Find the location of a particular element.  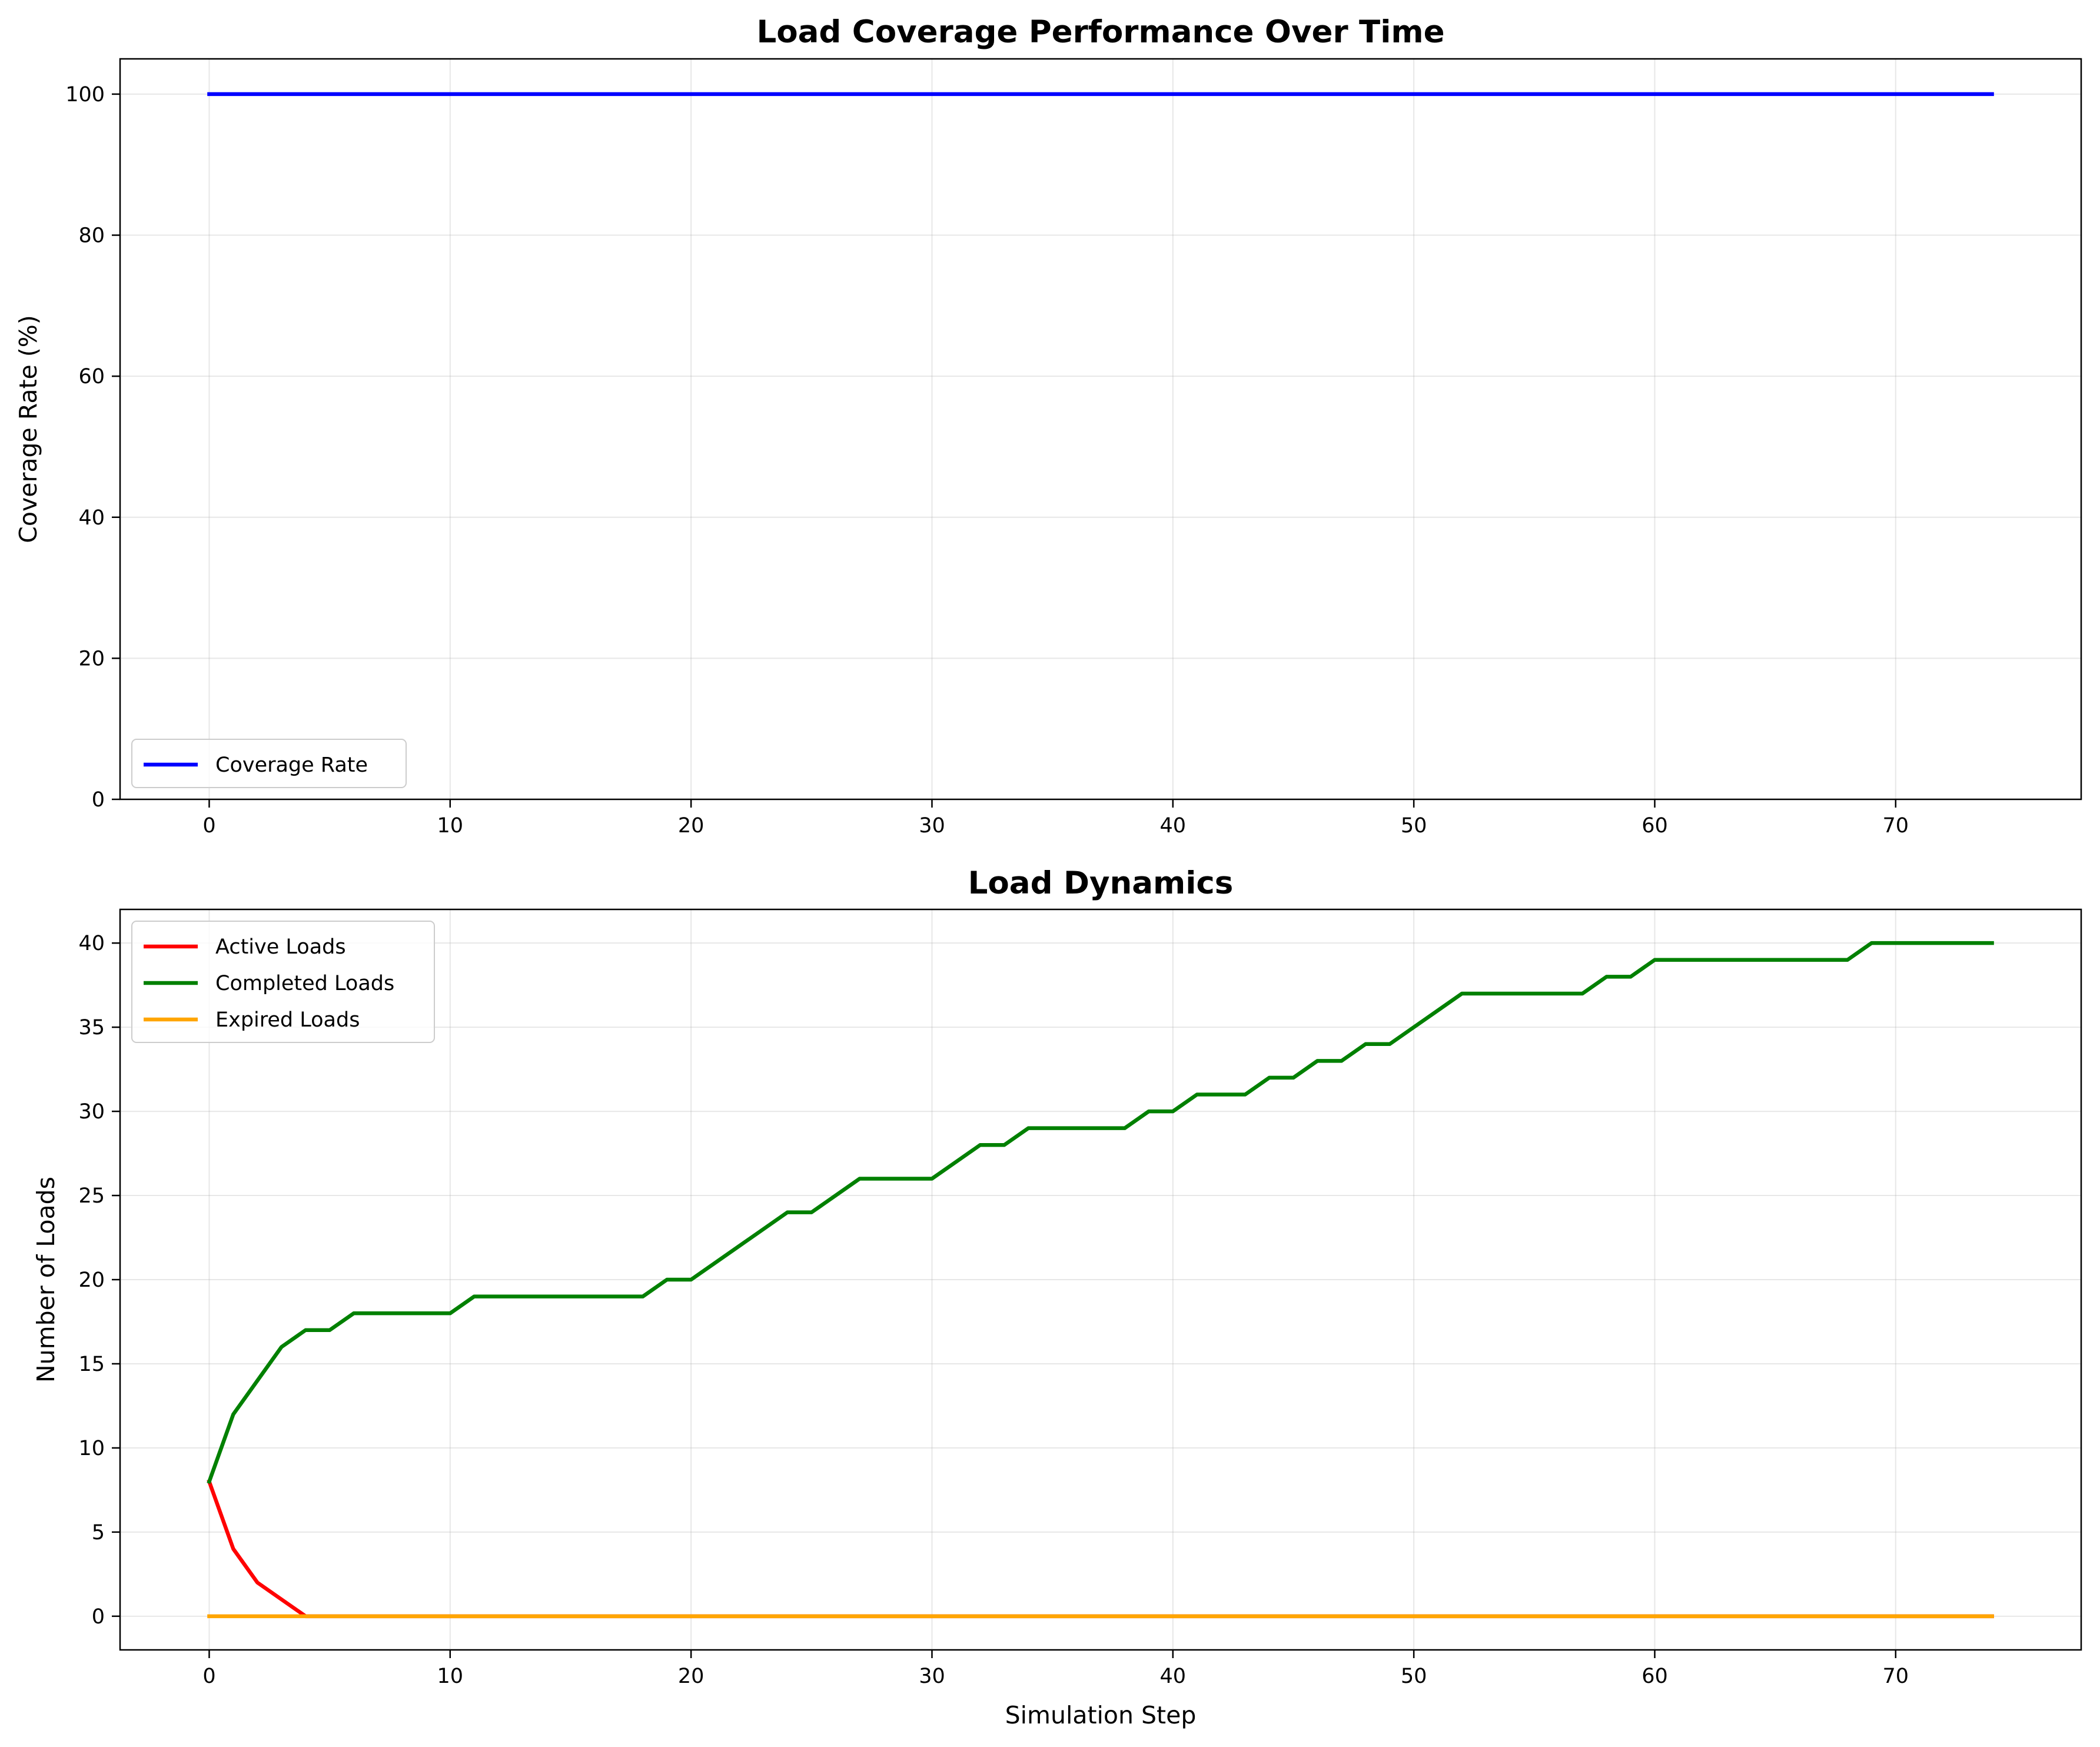

y-tick-label: 10 is located at coordinates (91, 1448).